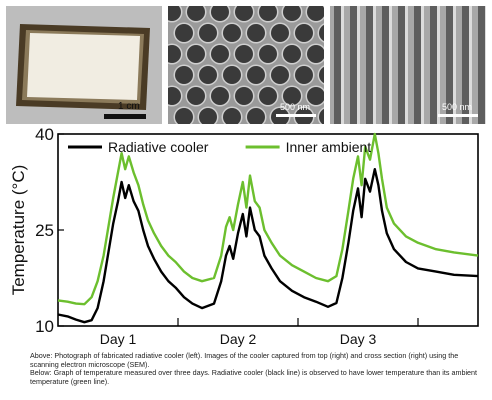 This screenshot has width=492, height=400. I want to click on sem-top-view: 500 nm, so click(246, 65).